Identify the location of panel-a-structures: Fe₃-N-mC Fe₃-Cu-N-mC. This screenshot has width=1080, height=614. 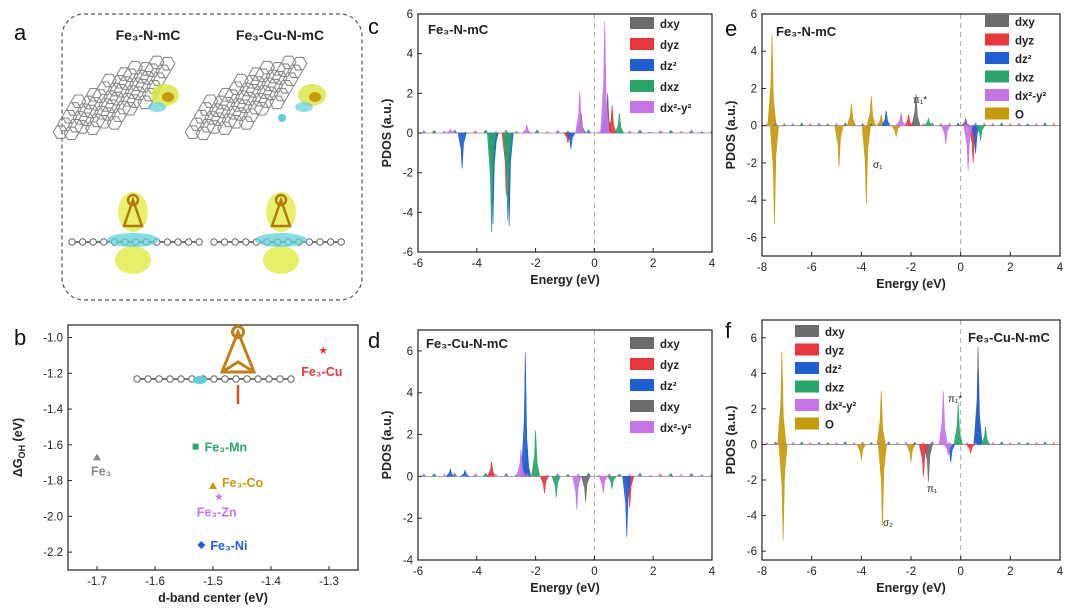
(207, 157).